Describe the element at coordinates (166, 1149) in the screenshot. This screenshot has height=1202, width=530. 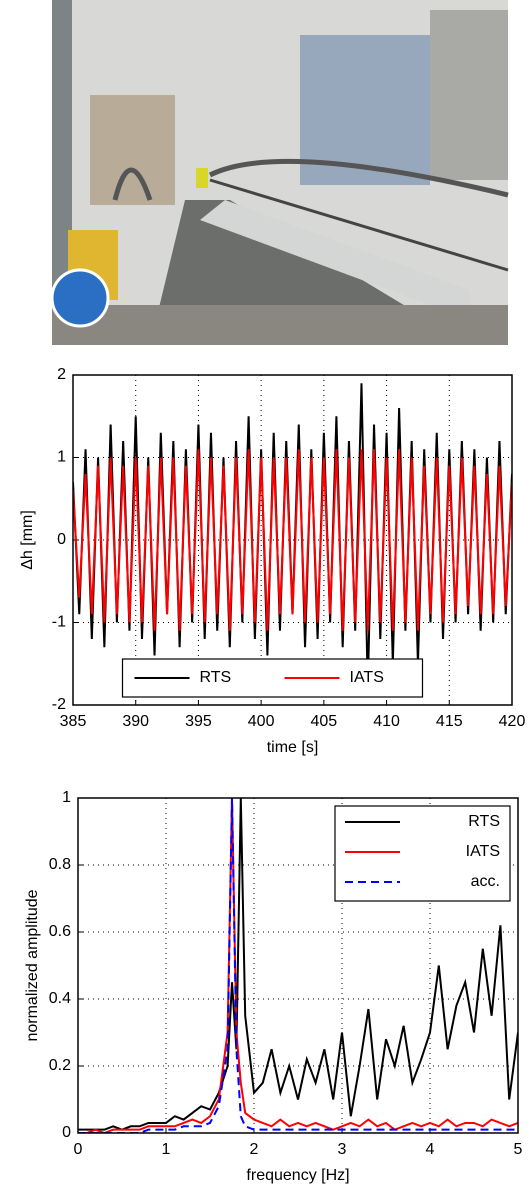
I see `x-tick-label: 1` at that location.